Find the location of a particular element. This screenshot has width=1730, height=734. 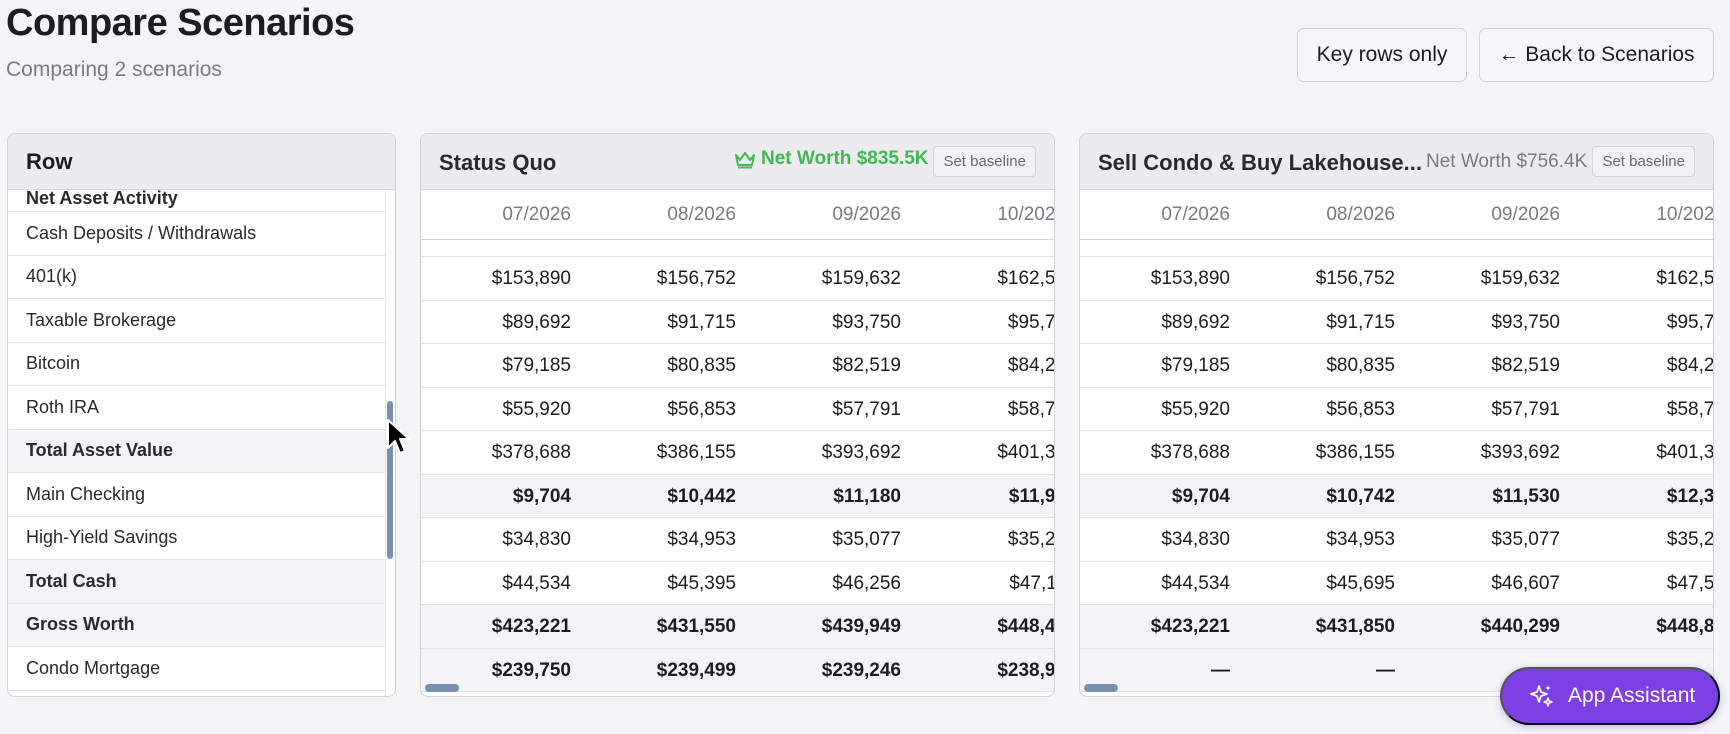

table-row: $44,534 $45,395 $46,256 $47,11 is located at coordinates (737, 583).